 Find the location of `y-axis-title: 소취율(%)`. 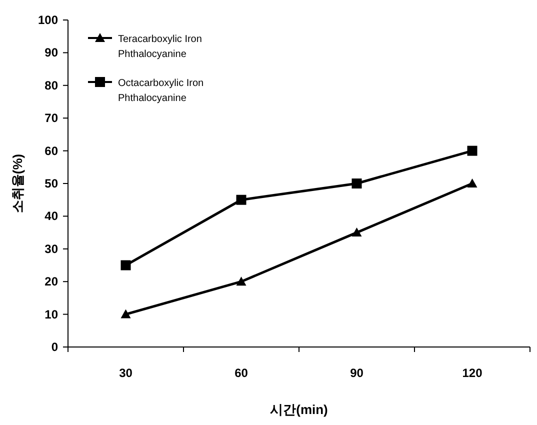

y-axis-title: 소취율(%) is located at coordinates (17, 184).